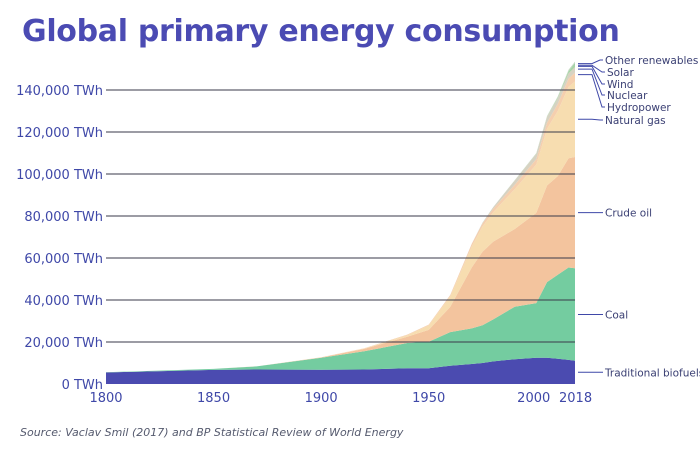  What do you see at coordinates (63, 301) in the screenshot?
I see `y-tick-label: 40,000 TWh` at bounding box center [63, 301].